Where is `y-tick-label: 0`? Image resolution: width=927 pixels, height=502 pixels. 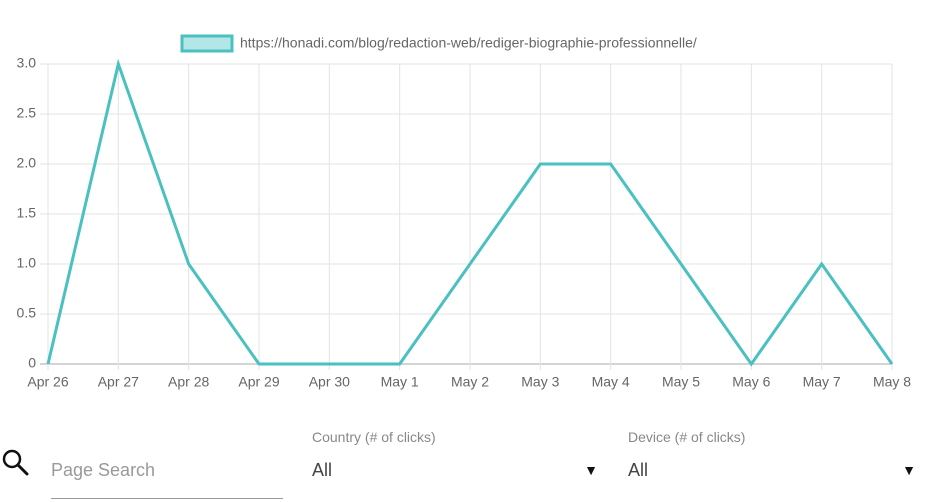 y-tick-label: 0 is located at coordinates (32, 363).